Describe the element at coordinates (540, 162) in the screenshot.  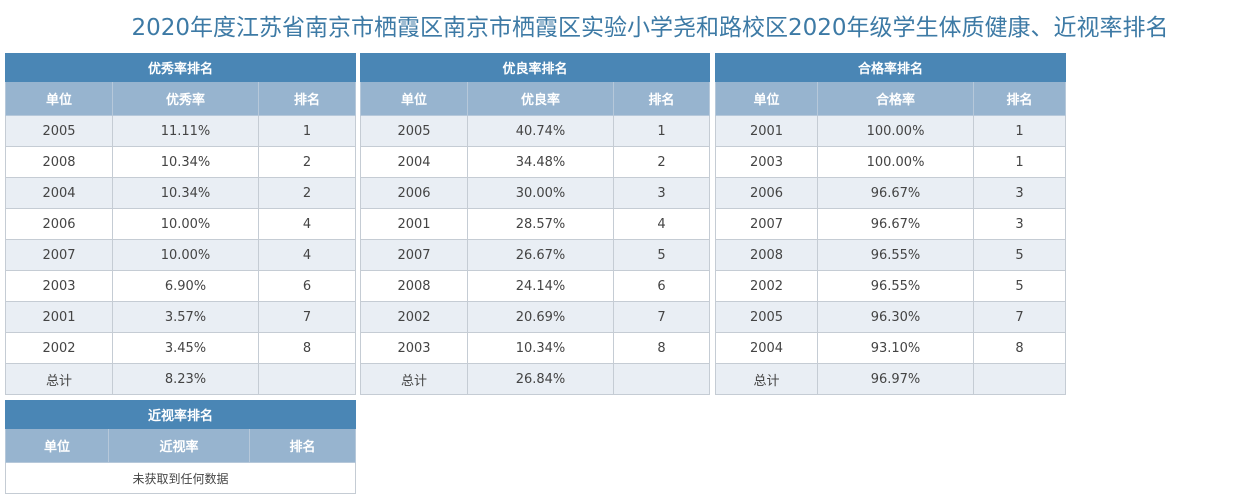
I see `cell-rate: 34.48%` at that location.